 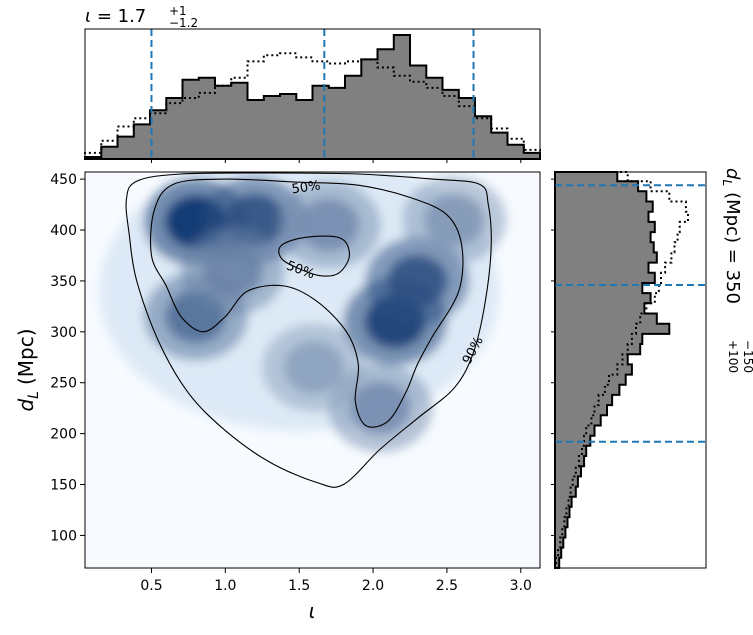 I want to click on x-tick-label: 1.5, so click(x=299, y=586).